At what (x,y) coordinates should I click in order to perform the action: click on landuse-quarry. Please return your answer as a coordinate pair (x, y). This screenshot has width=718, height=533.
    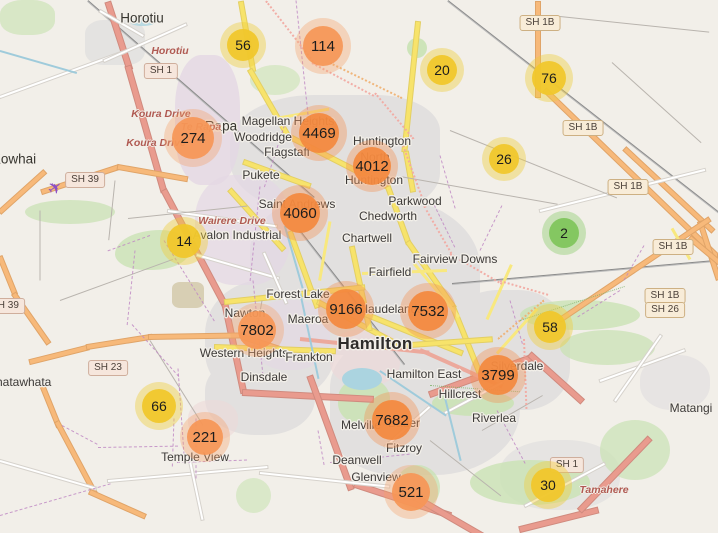
    Looking at the image, I should click on (188, 295).